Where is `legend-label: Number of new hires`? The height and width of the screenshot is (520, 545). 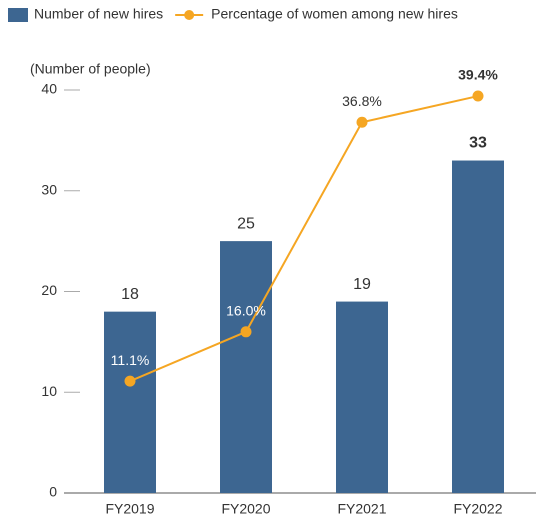 legend-label: Number of new hires is located at coordinates (98, 14).